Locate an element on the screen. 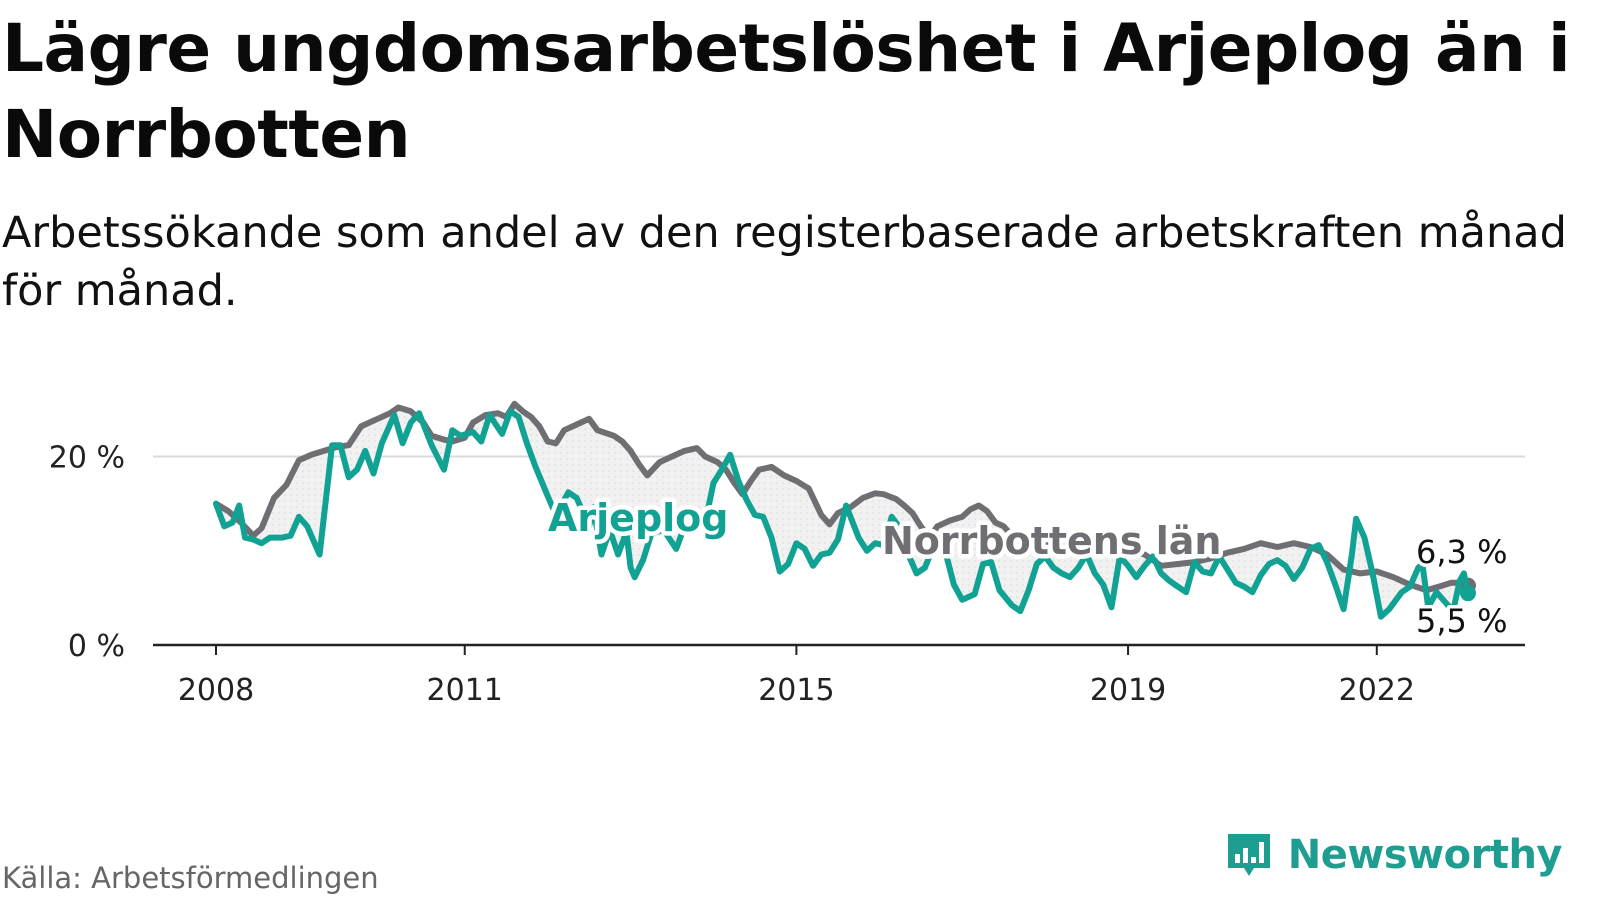 Image resolution: width=1600 pixels, height=900 pixels. norrbotten-series-label: Norrbottens län is located at coordinates (1051, 541).